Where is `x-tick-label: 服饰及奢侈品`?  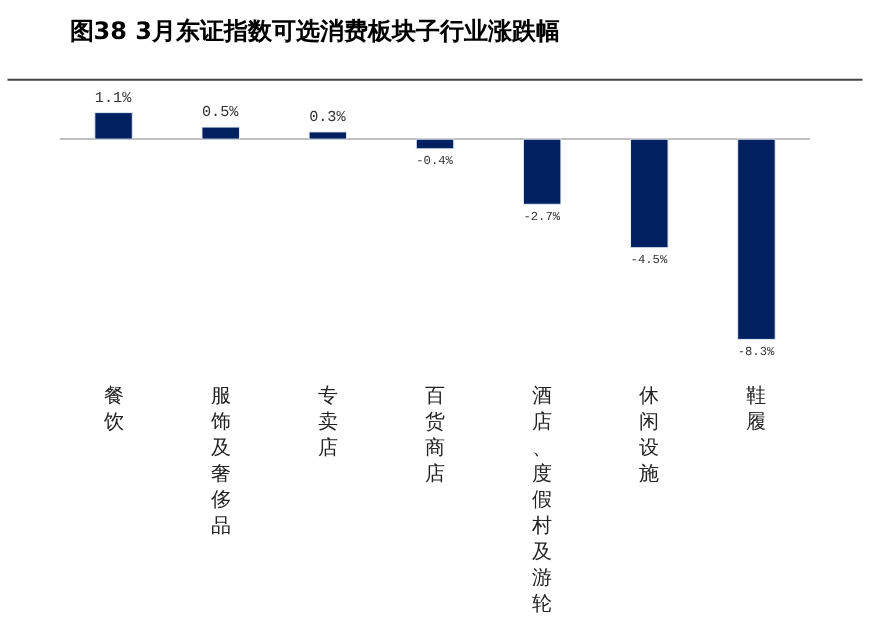
x-tick-label: 服饰及奢侈品 is located at coordinates (219, 462).